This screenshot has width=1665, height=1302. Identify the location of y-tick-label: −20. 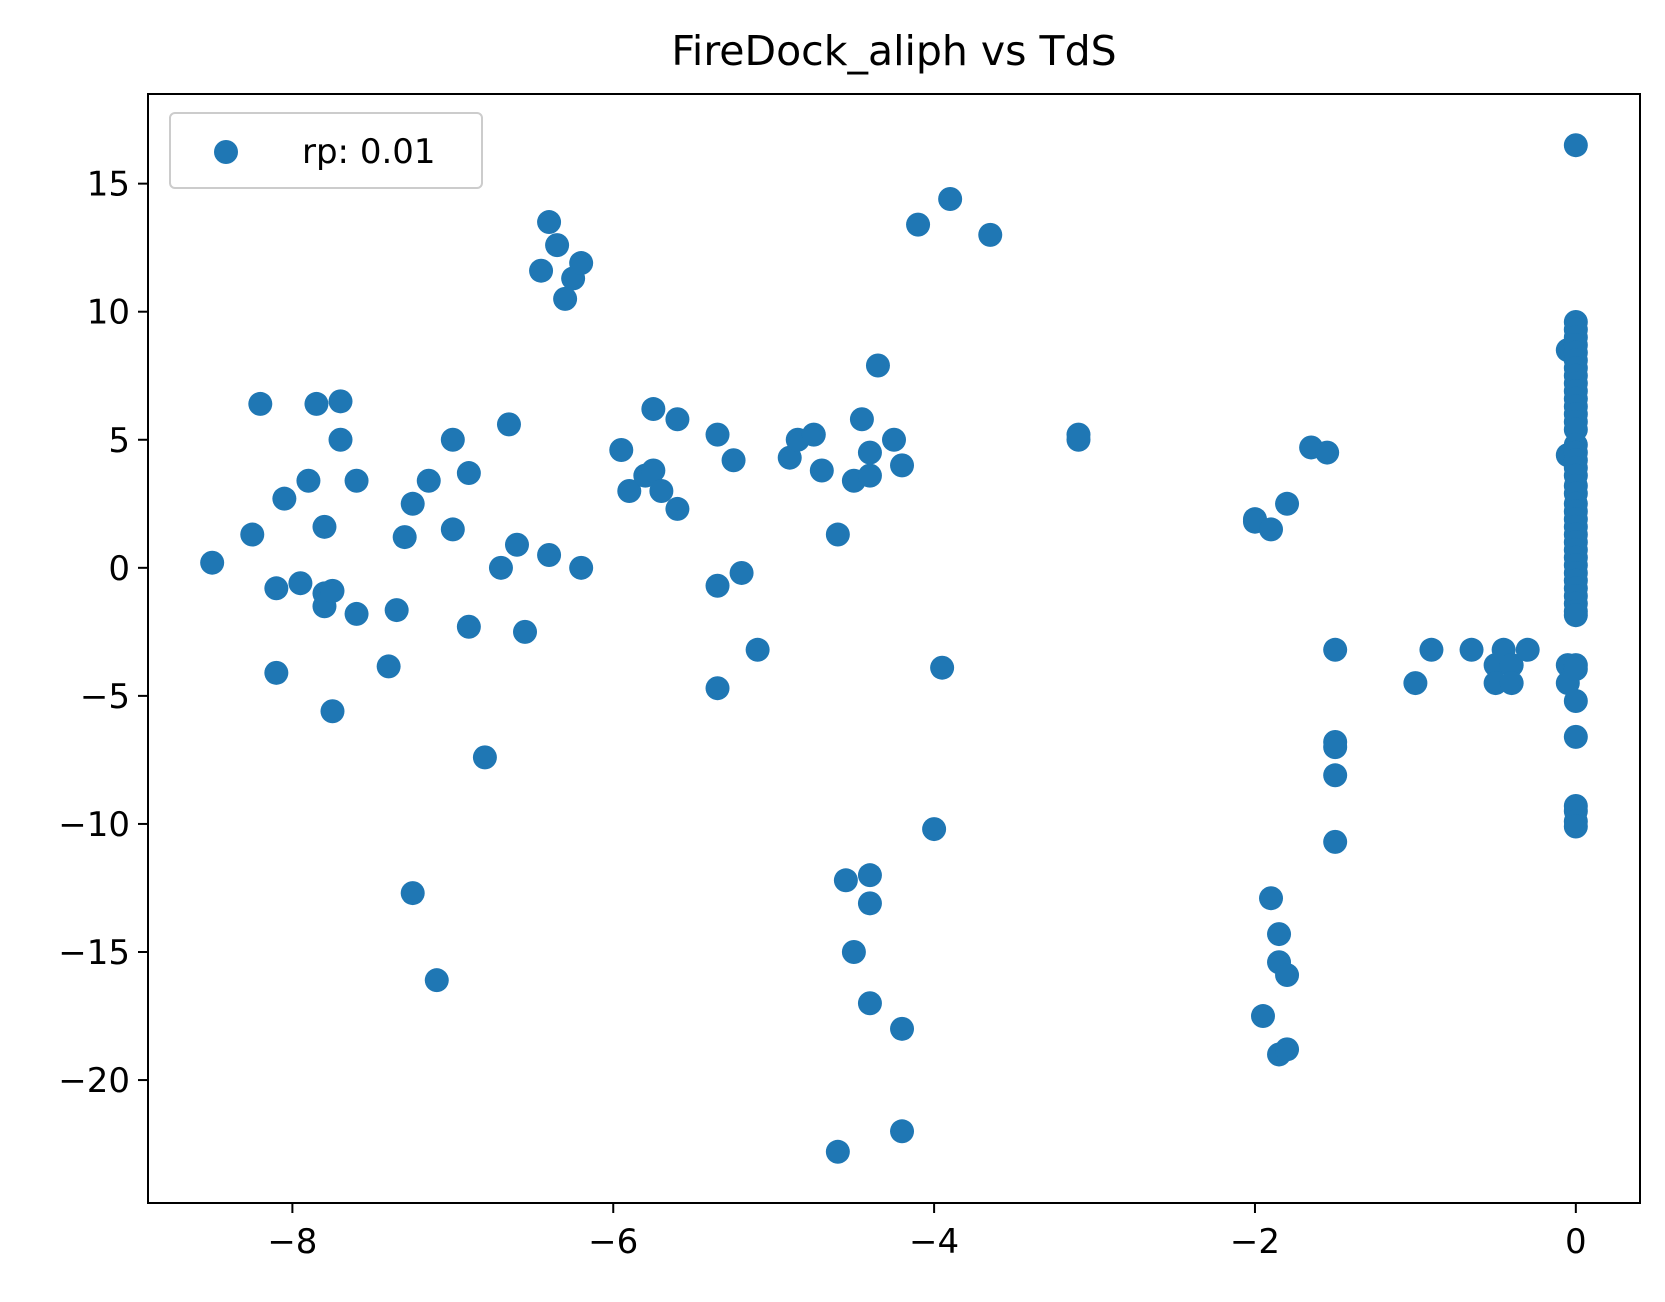
(94, 1081).